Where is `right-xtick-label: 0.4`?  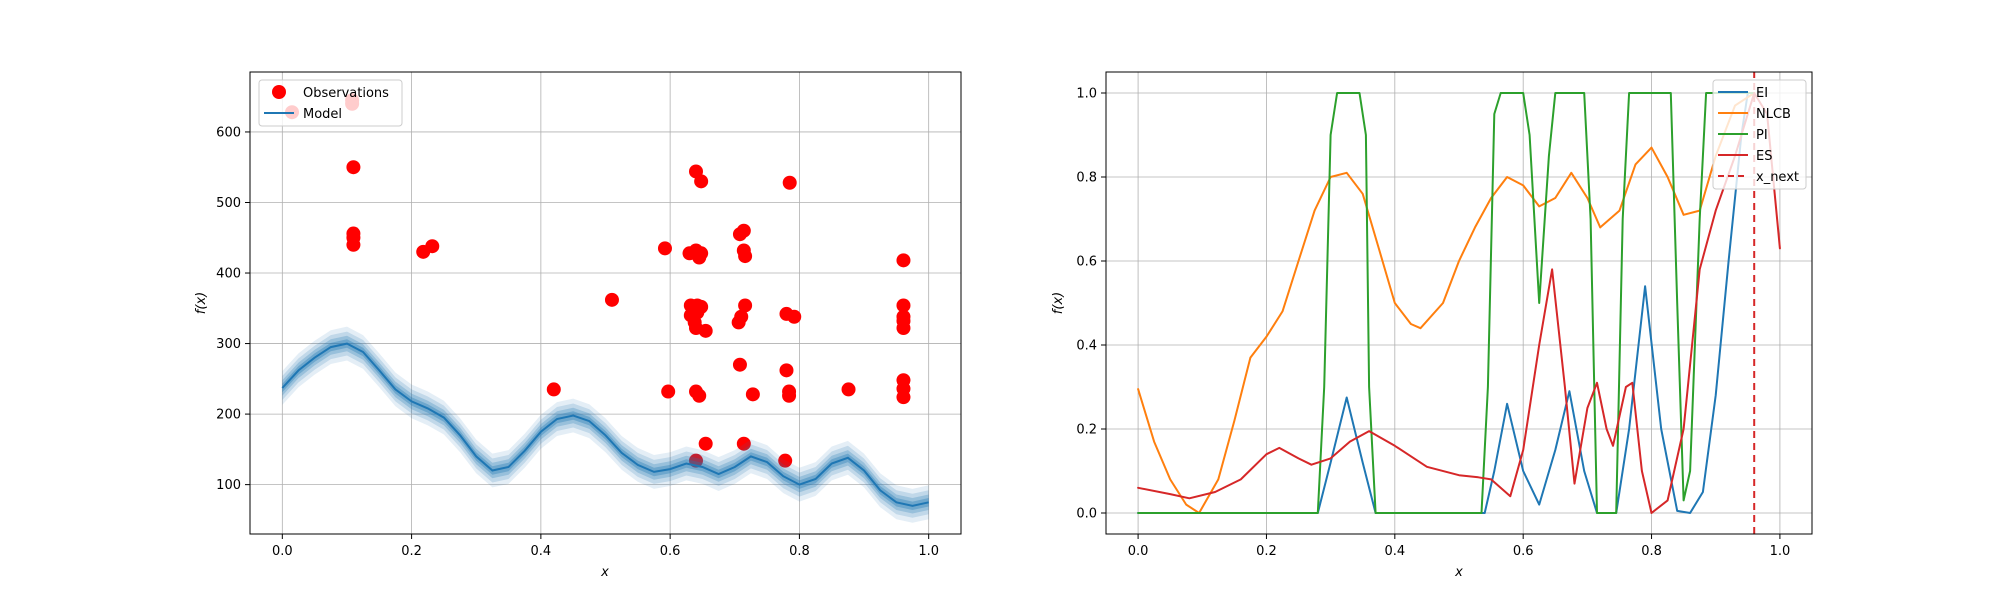
right-xtick-label: 0.4 is located at coordinates (1394, 551).